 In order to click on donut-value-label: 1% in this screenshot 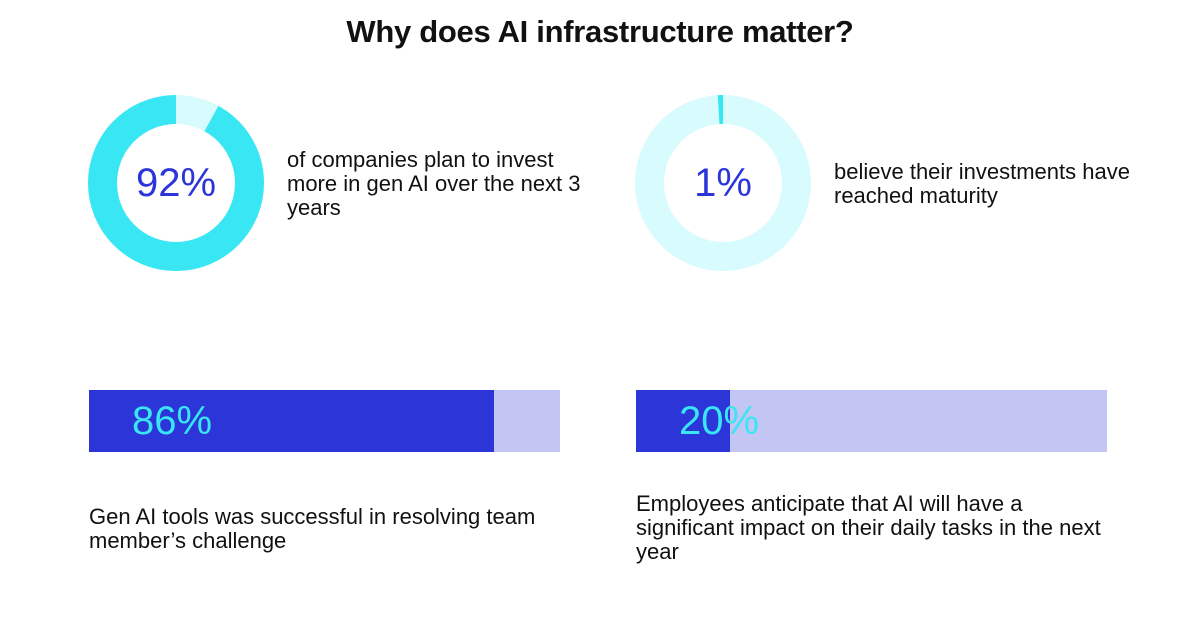, I will do `click(723, 182)`.